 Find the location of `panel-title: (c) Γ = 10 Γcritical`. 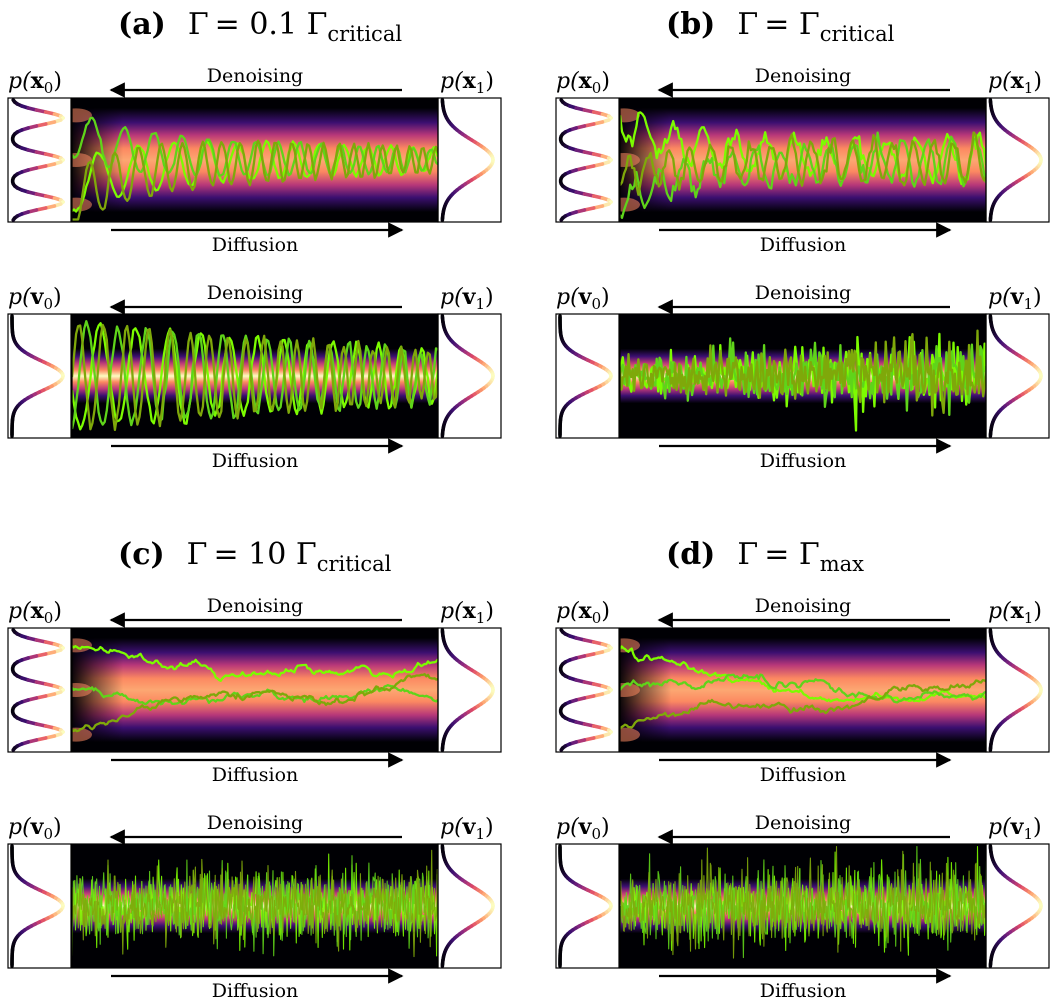

panel-title: (c) Γ = 10 Γcritical is located at coordinates (255, 556).